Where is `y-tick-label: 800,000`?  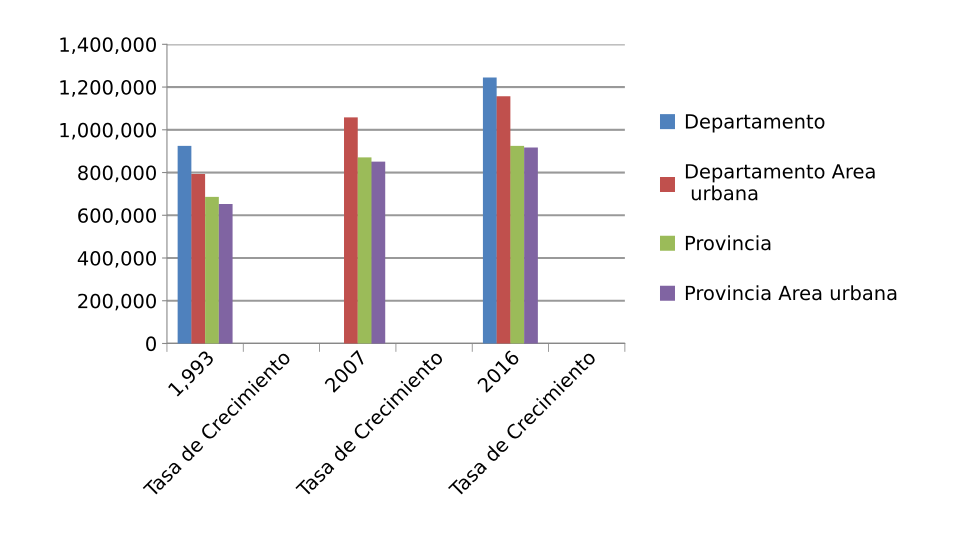 y-tick-label: 800,000 is located at coordinates (117, 173).